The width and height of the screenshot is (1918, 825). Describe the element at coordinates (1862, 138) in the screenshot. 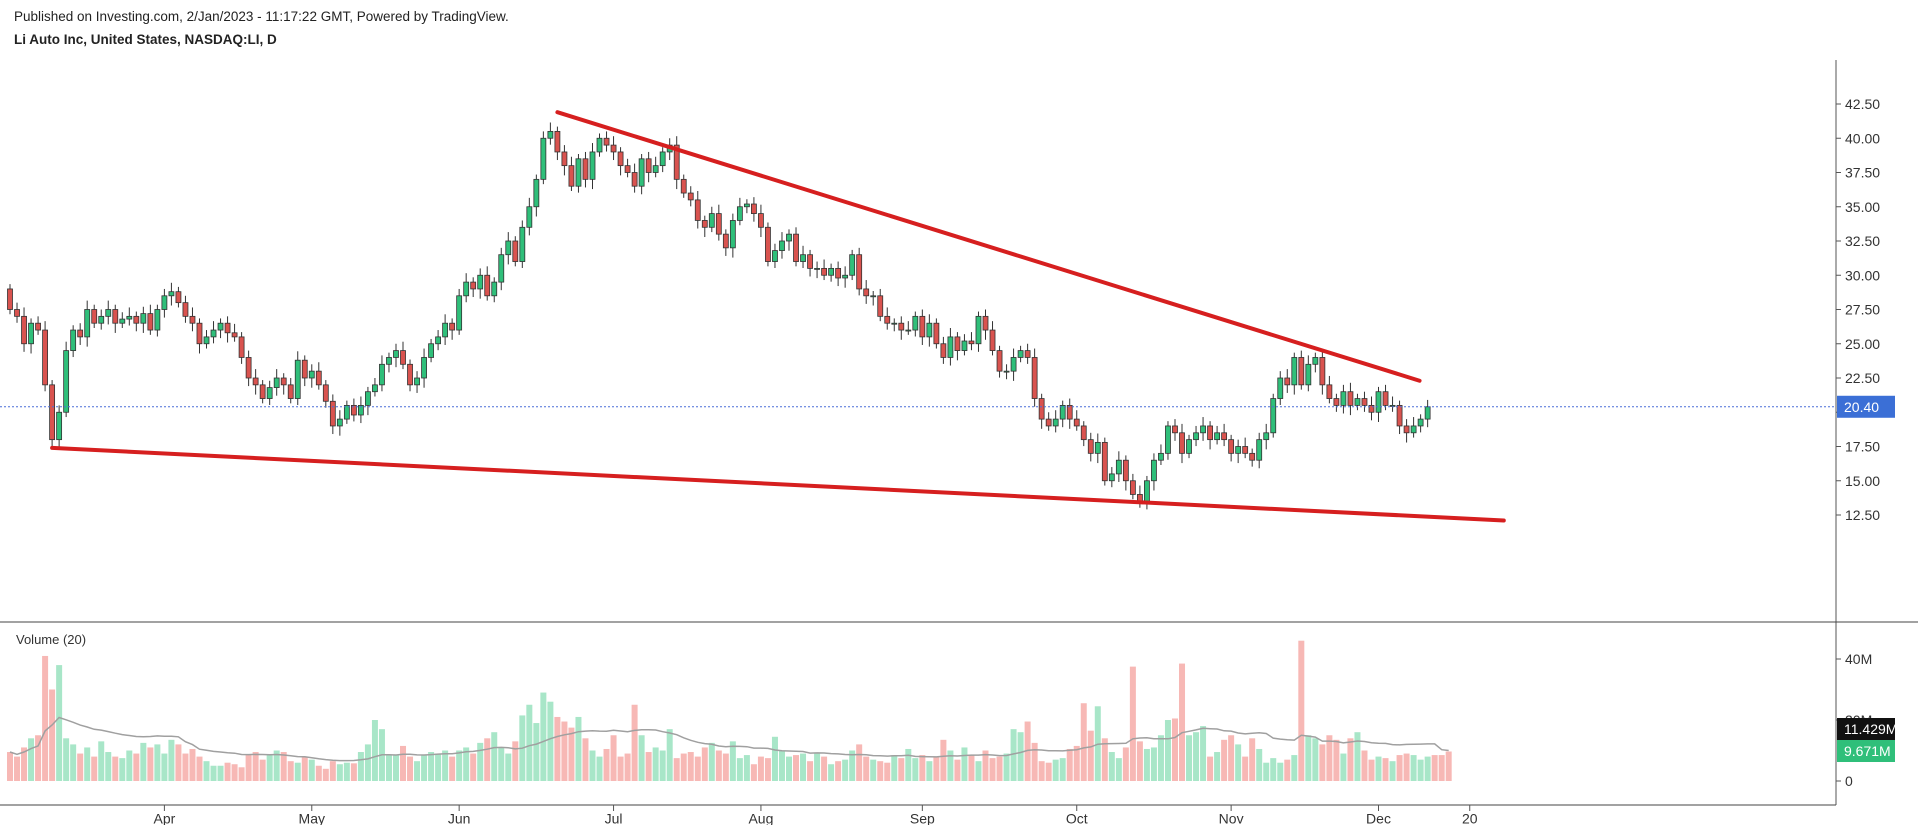

I see `price-tick-label: 40.00` at that location.